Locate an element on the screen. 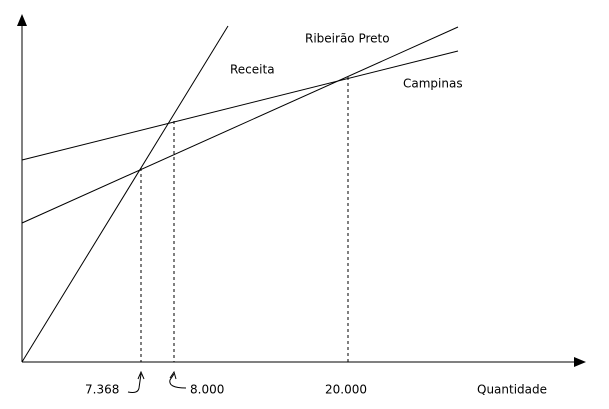 The height and width of the screenshot is (409, 609). line-label: Receita is located at coordinates (252, 70).